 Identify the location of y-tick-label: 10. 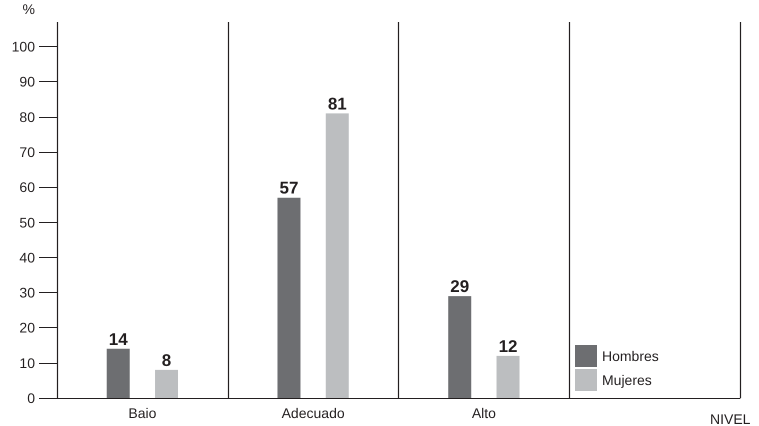
(27, 362).